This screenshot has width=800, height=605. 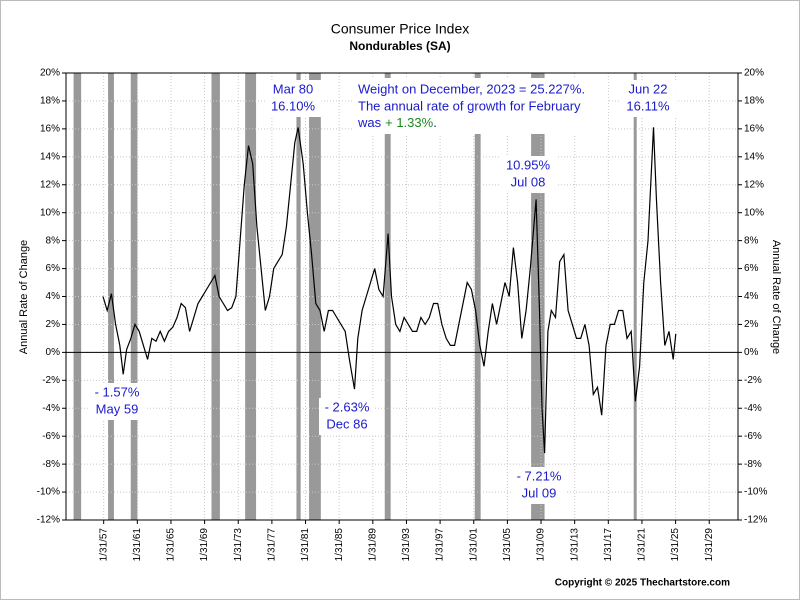 I want to click on note-suffix: ., so click(x=435, y=122).